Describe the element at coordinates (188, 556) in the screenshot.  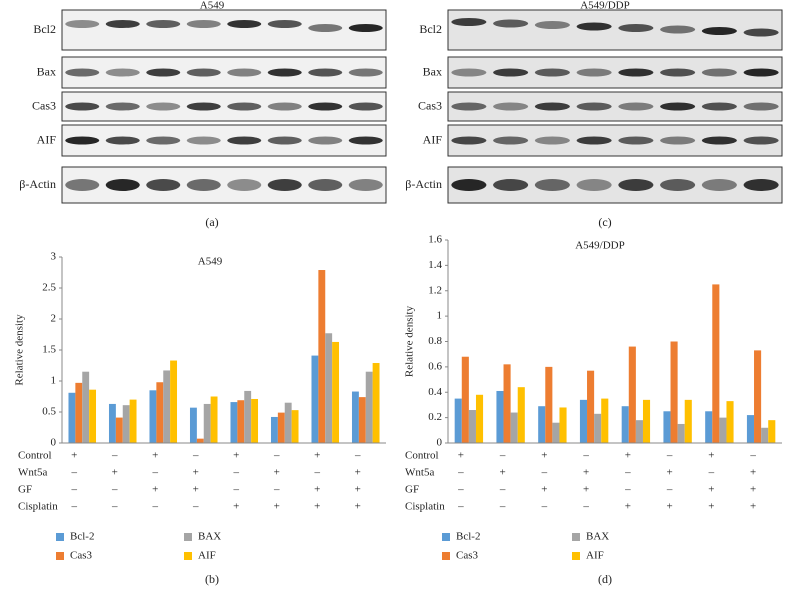
I see `legend-swatch` at that location.